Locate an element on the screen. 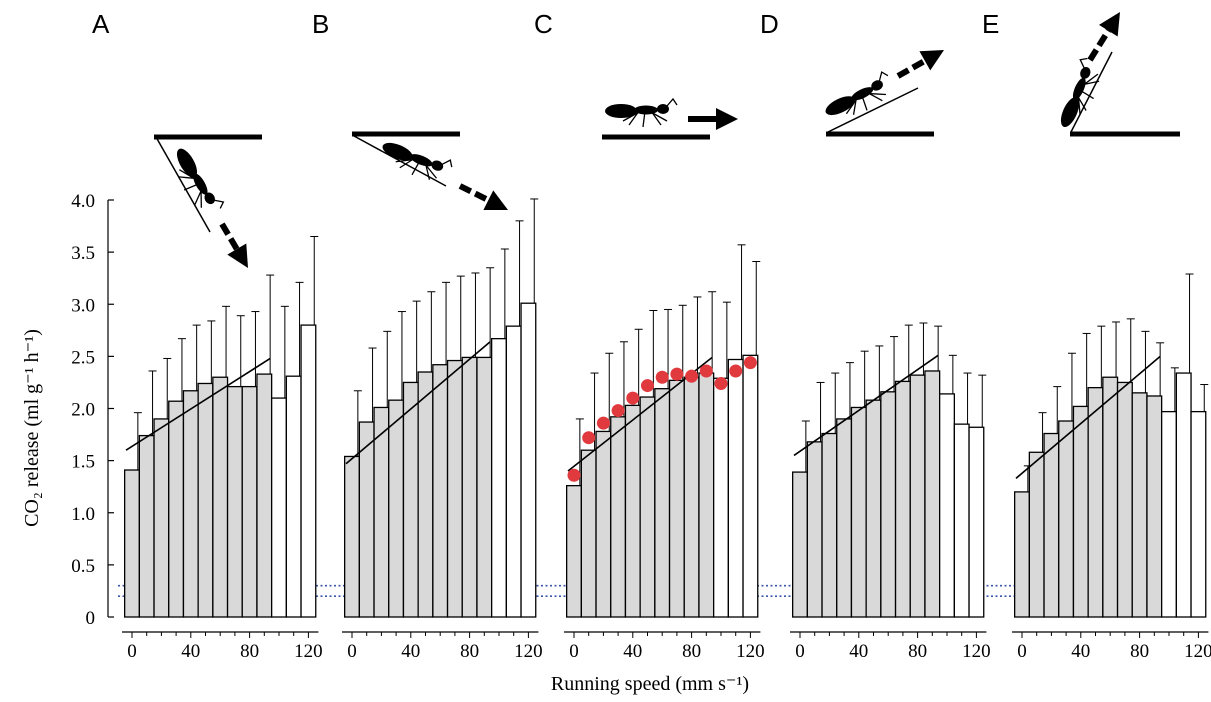  y-tick-label: 0 is located at coordinates (91, 618).